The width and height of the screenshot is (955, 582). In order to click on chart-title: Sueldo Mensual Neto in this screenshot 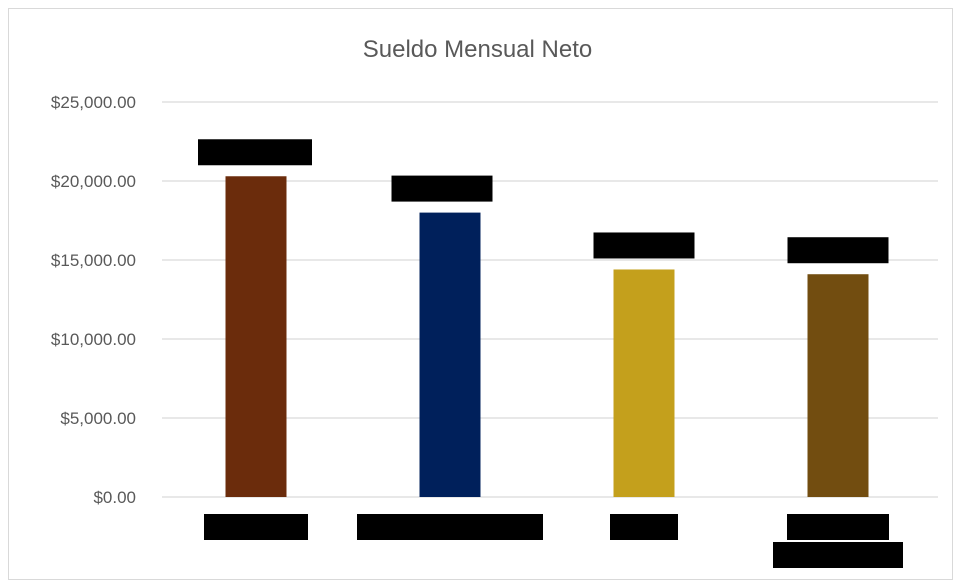, I will do `click(477, 49)`.